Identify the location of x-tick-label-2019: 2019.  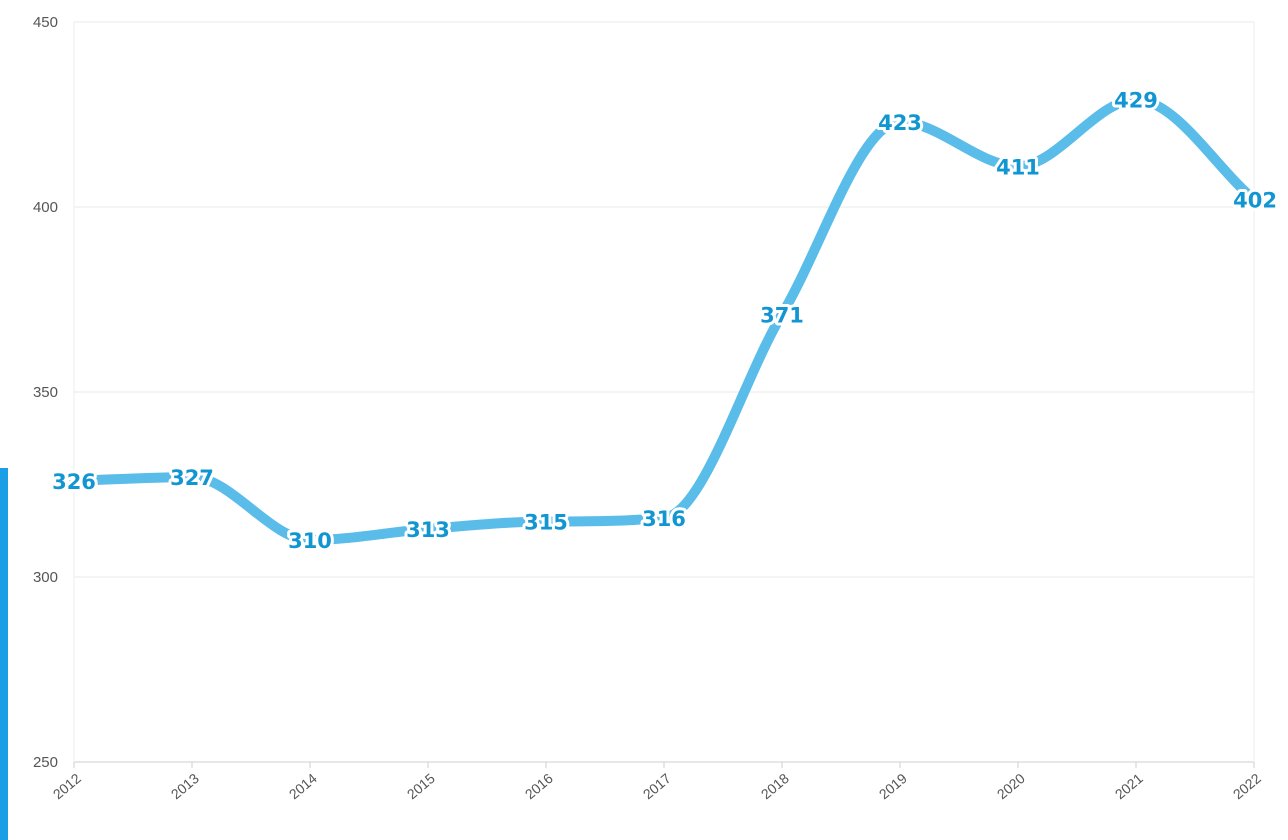
(893, 786).